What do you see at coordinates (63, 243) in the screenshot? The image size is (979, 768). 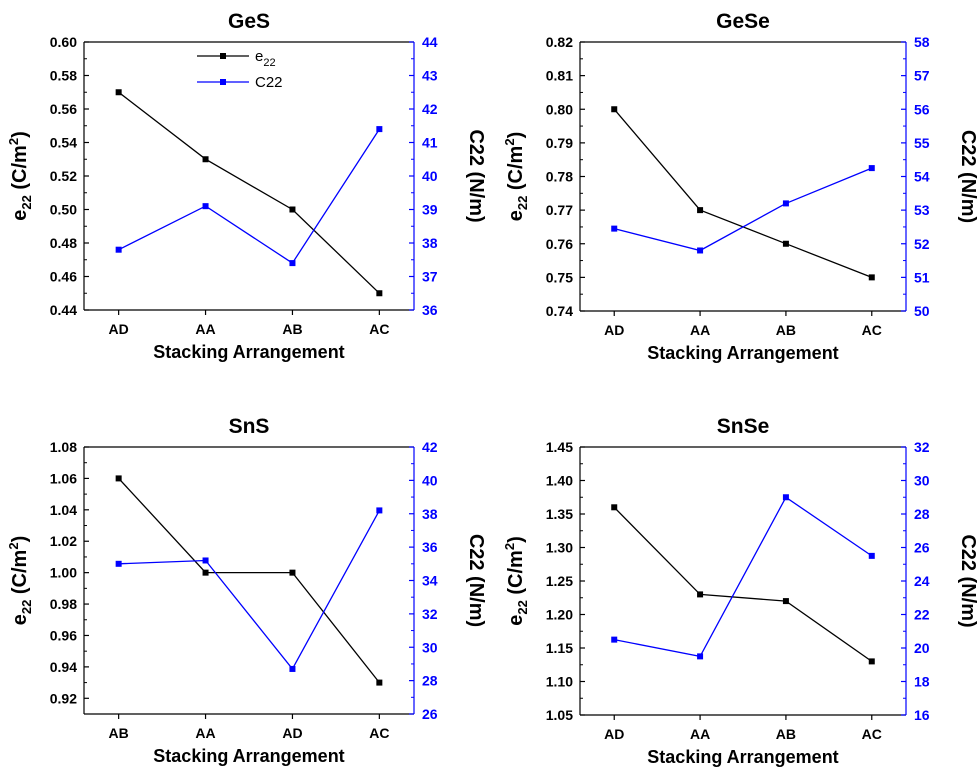 I see `left-y-tick-label: 0.48` at bounding box center [63, 243].